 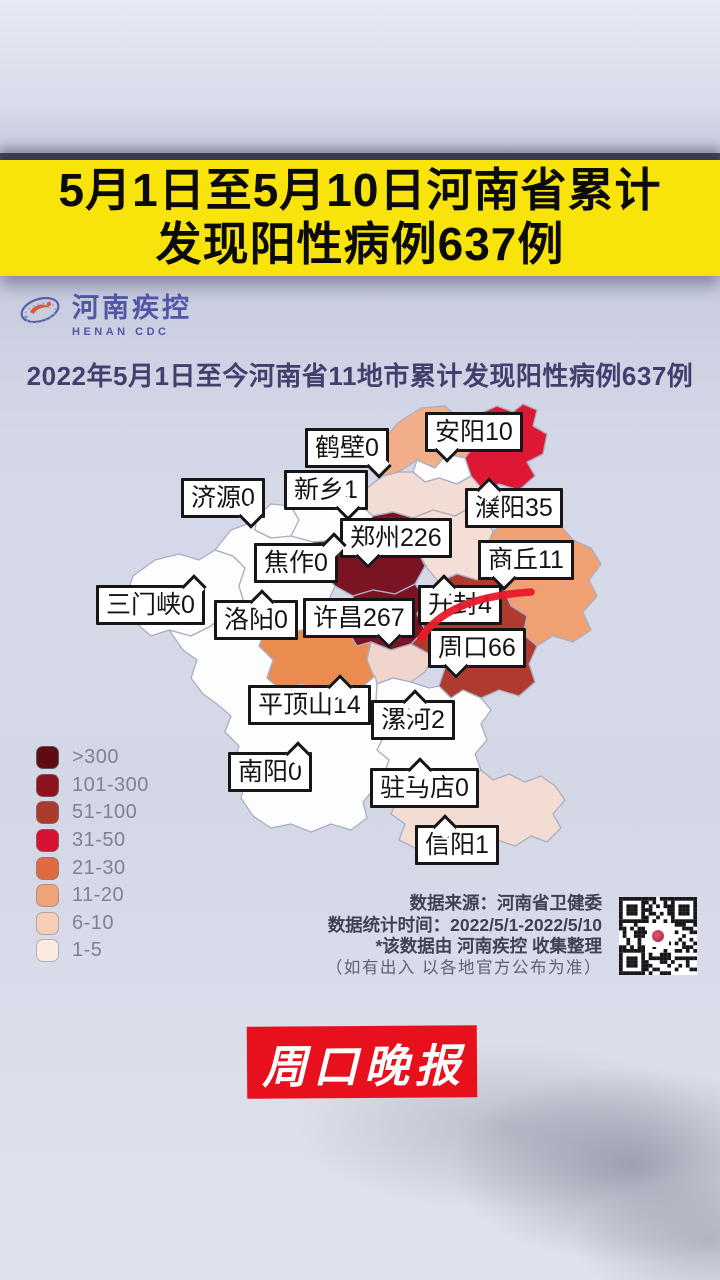 I want to click on source-line: 数据统计时间：2022/5/1-2022/5/10, so click(x=464, y=924).